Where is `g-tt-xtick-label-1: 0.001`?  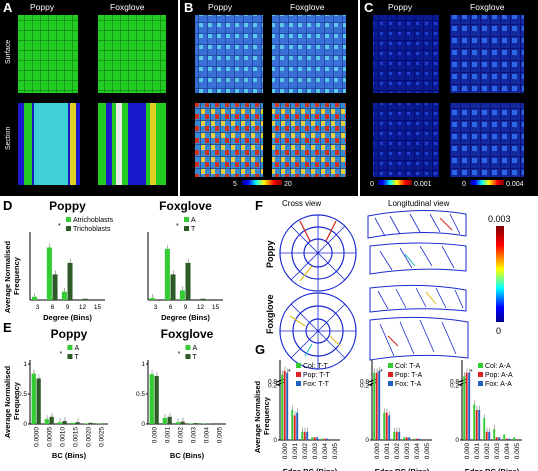
g-tt-xtick-label-1: 0.001 is located at coordinates (295, 451).